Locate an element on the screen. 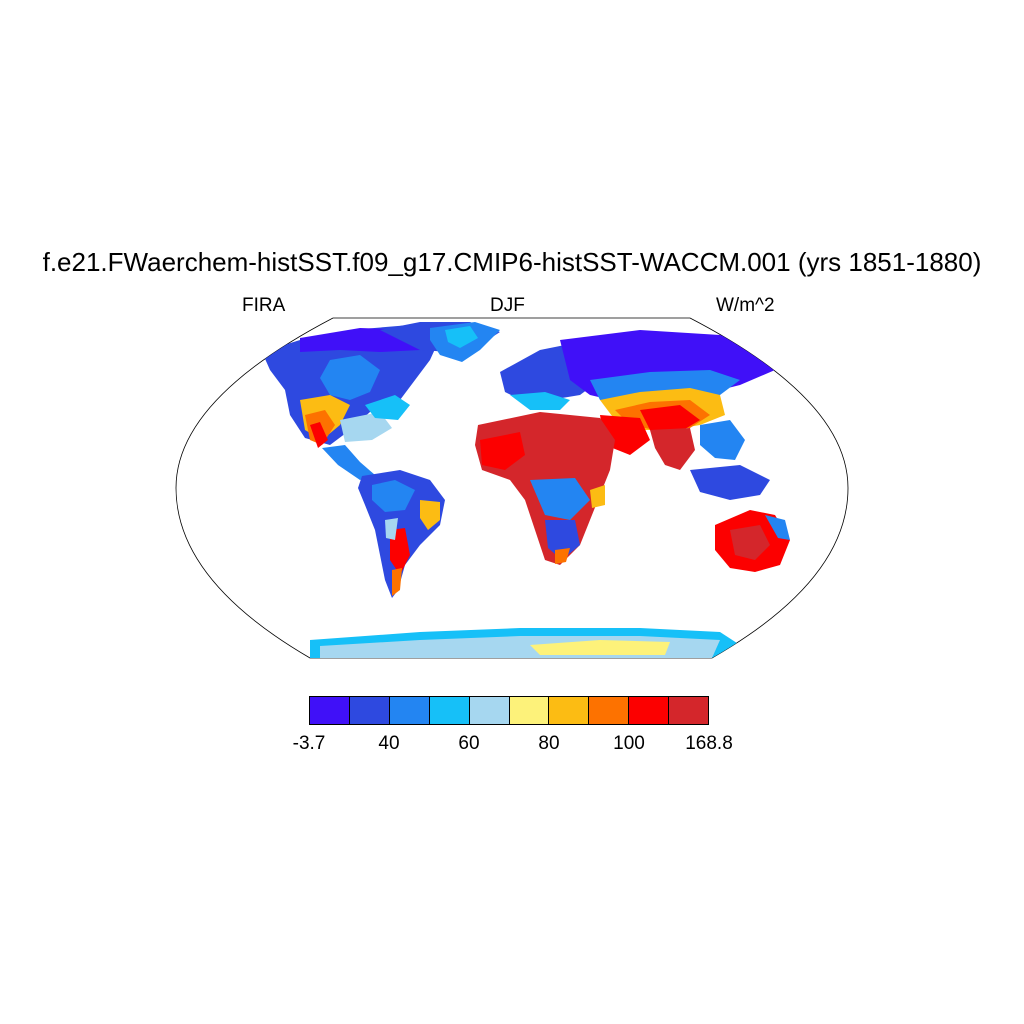  units-label: W/m^2 is located at coordinates (745, 305).